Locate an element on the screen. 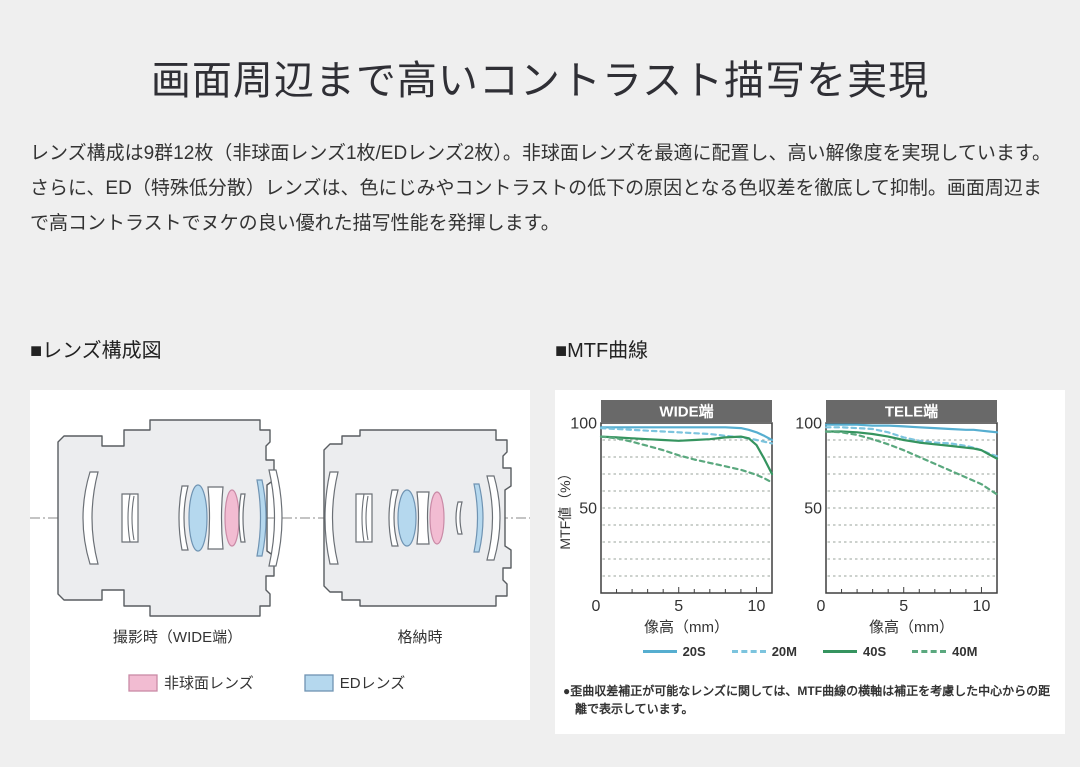  mtf-curve-20M is located at coordinates (686, 436).